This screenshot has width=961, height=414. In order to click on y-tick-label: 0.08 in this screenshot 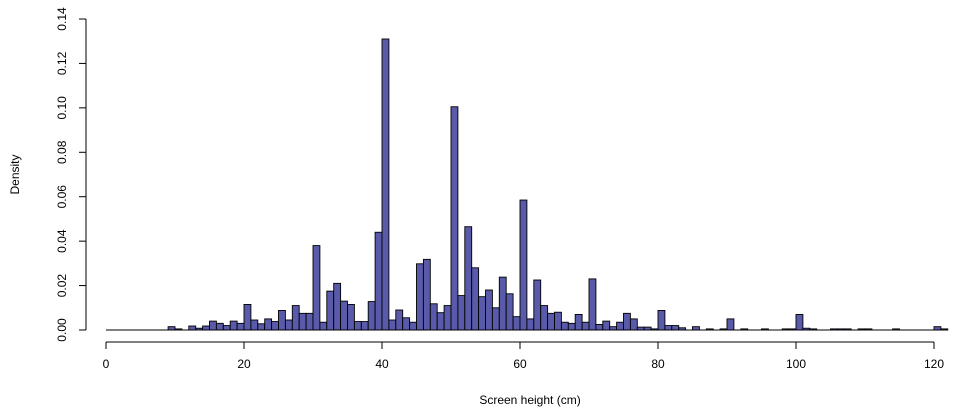, I will do `click(62, 152)`.